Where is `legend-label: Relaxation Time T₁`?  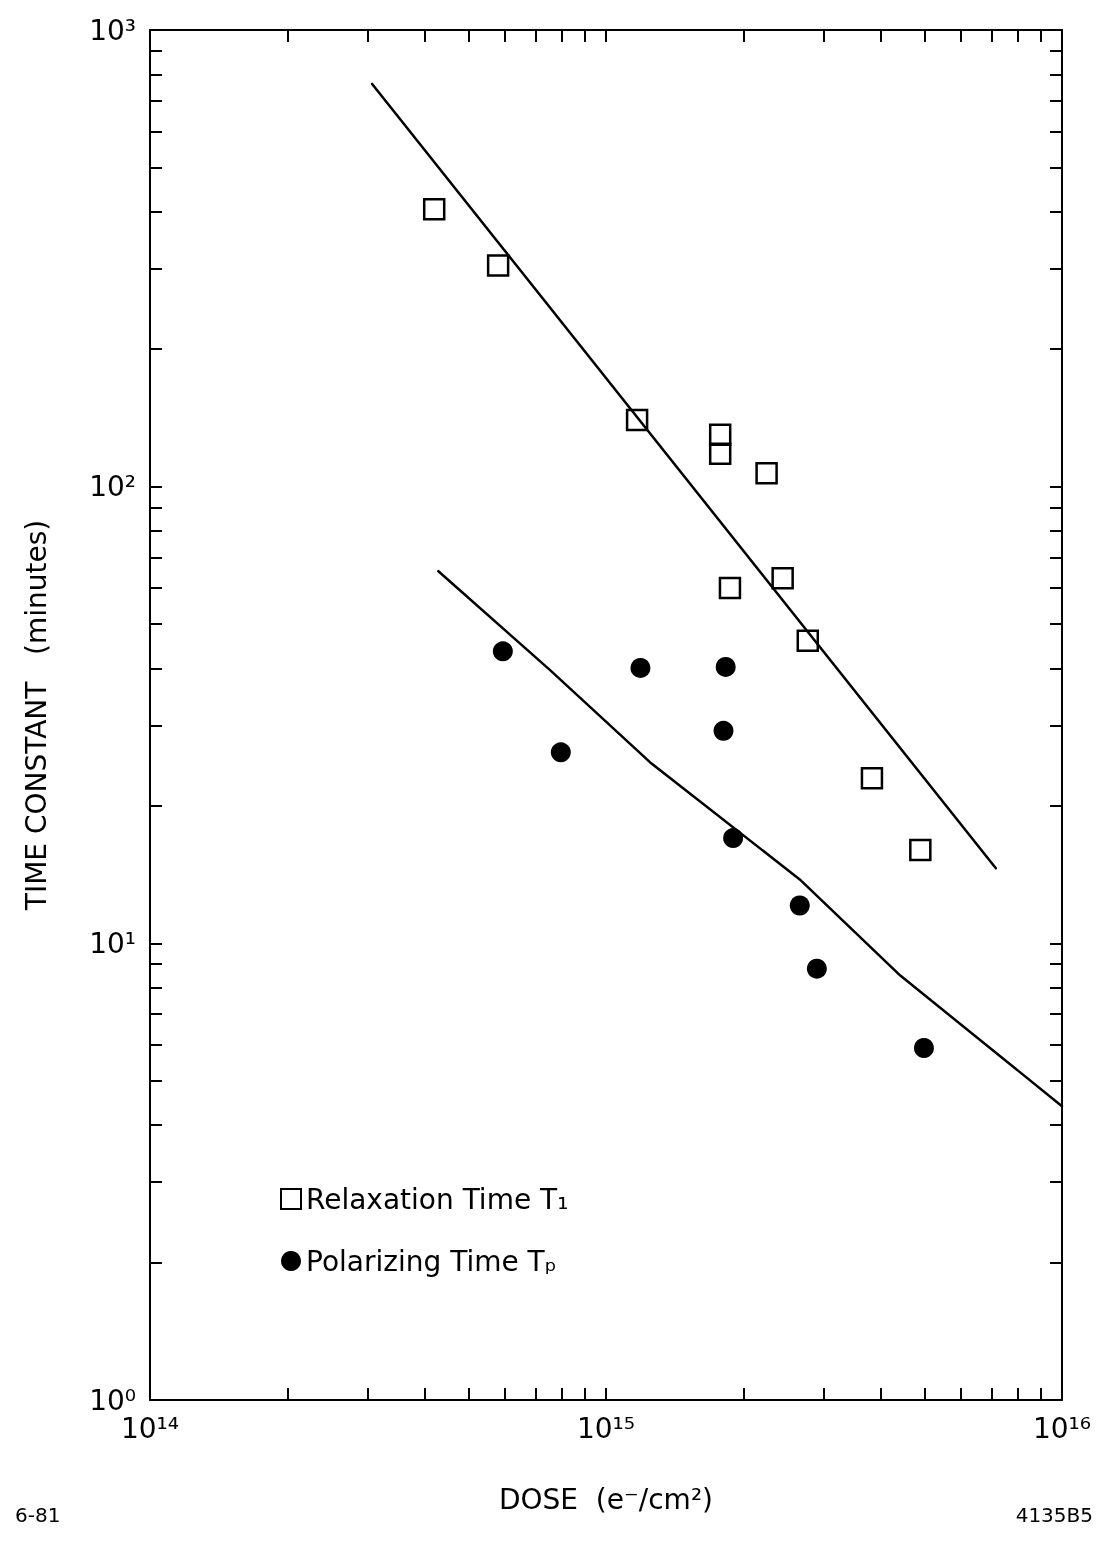
legend-label: Relaxation Time T₁ is located at coordinates (437, 1199).